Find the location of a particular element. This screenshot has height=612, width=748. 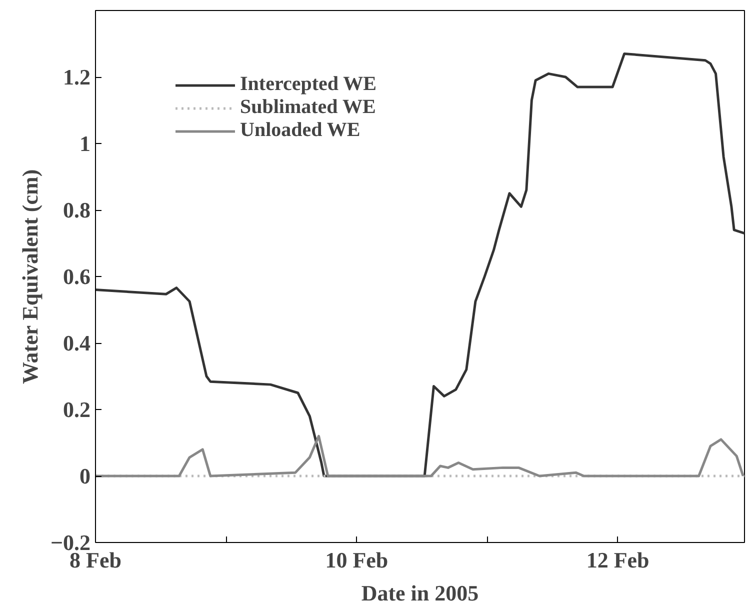

legend-label: Unloaded WE is located at coordinates (300, 130).